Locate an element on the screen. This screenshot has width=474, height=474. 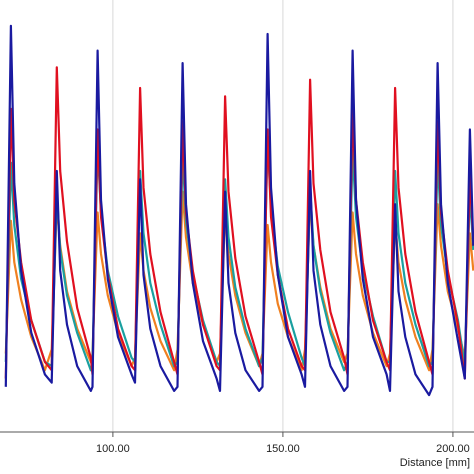
x-tick-label: 200.00 is located at coordinates (453, 449).